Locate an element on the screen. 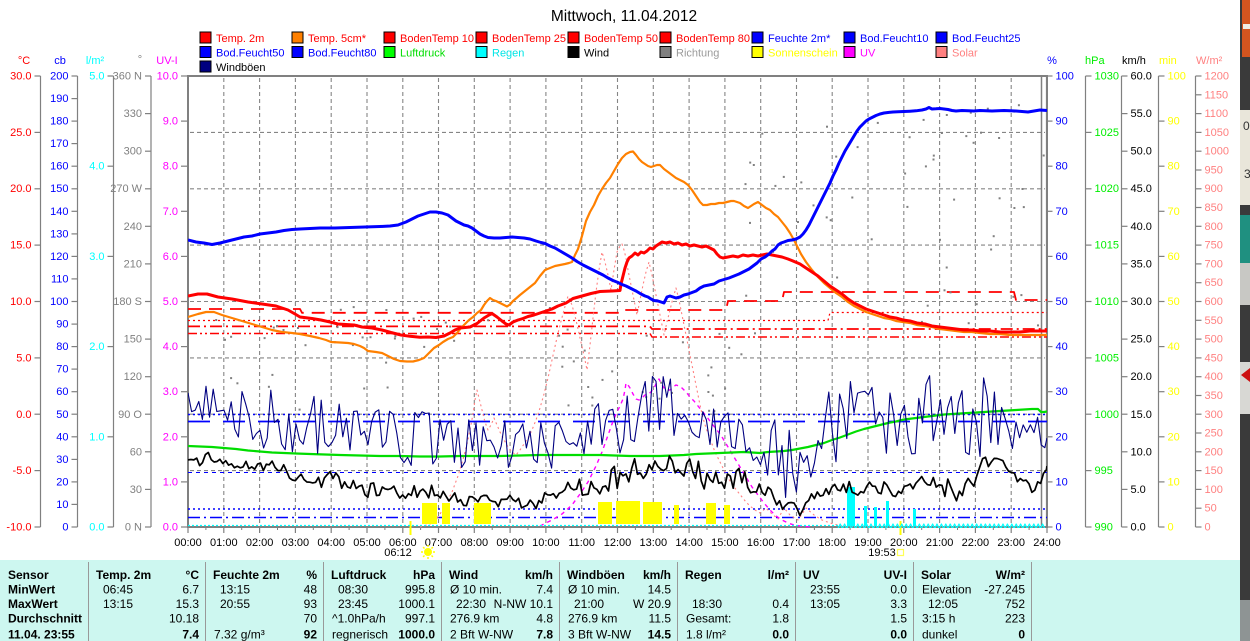 This screenshot has height=641, width=1250. svg-text: 750 is located at coordinates (1214, 246).